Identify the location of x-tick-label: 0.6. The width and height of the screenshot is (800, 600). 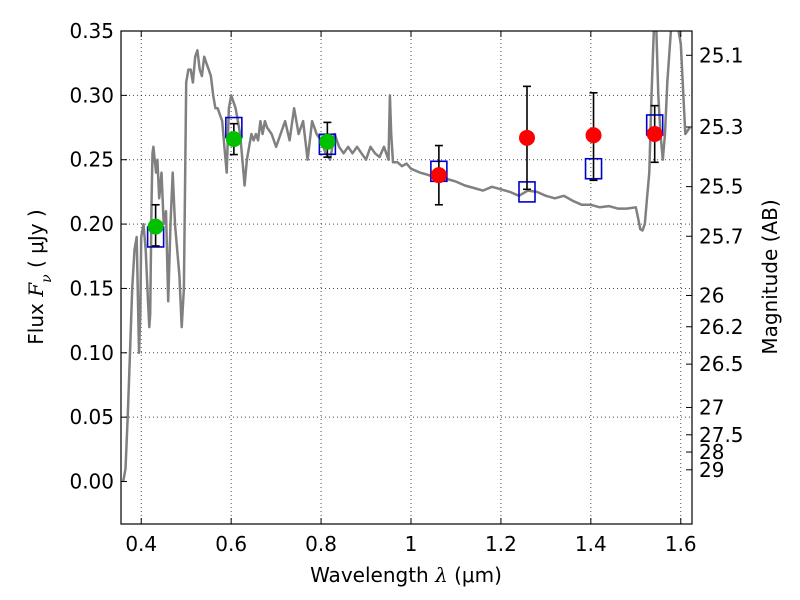
(231, 544).